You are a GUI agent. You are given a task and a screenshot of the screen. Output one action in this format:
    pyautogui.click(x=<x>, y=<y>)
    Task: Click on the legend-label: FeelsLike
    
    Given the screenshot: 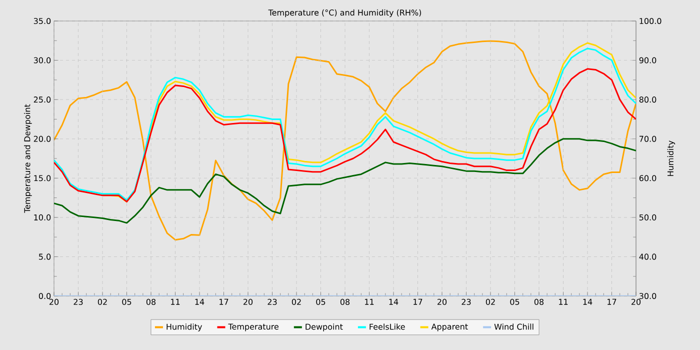 What is the action you would take?
    pyautogui.click(x=387, y=327)
    